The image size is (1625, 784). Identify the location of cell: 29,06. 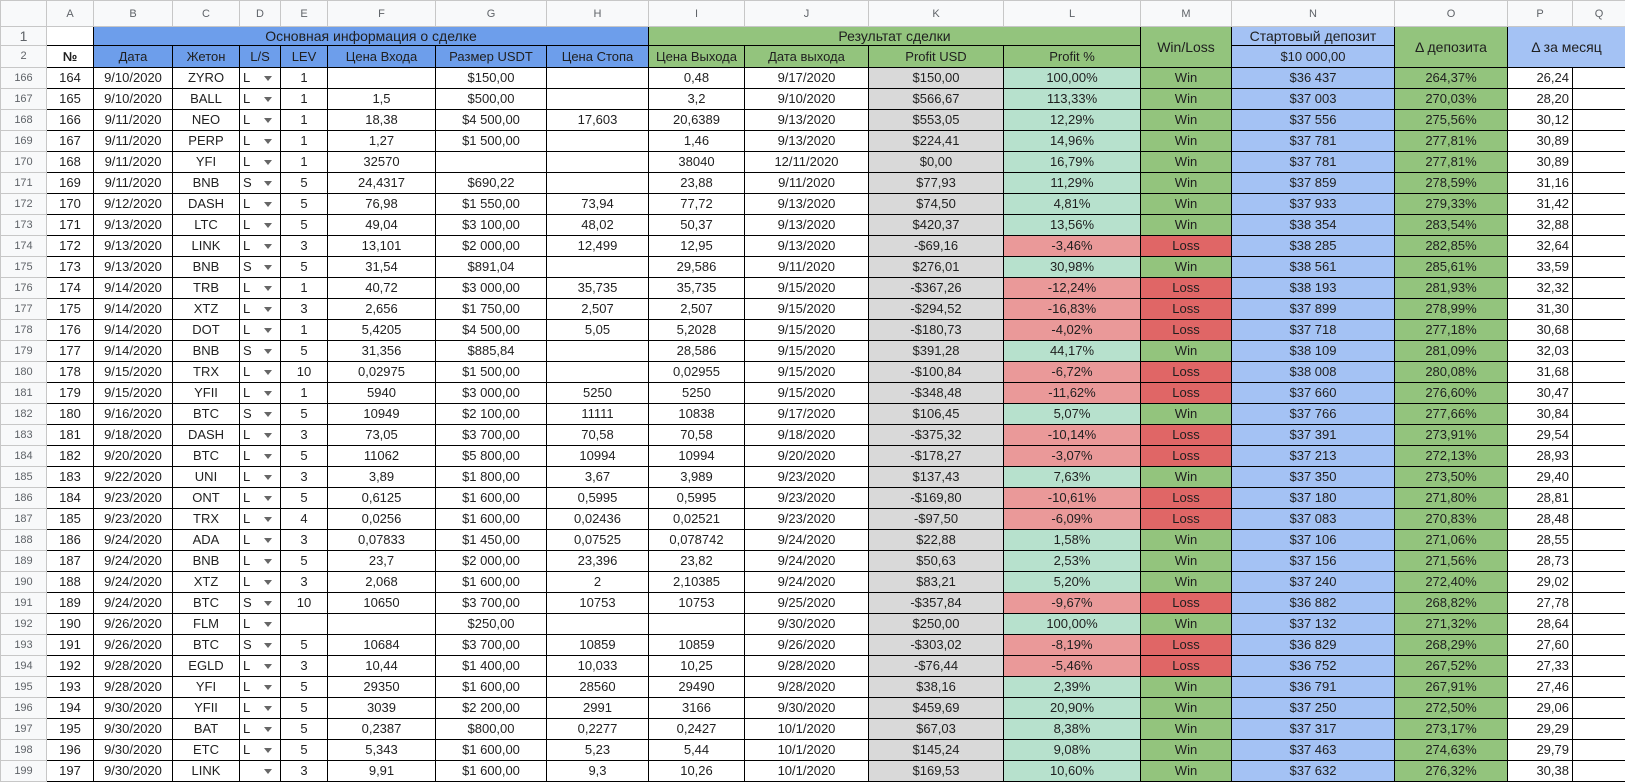
(1540, 708).